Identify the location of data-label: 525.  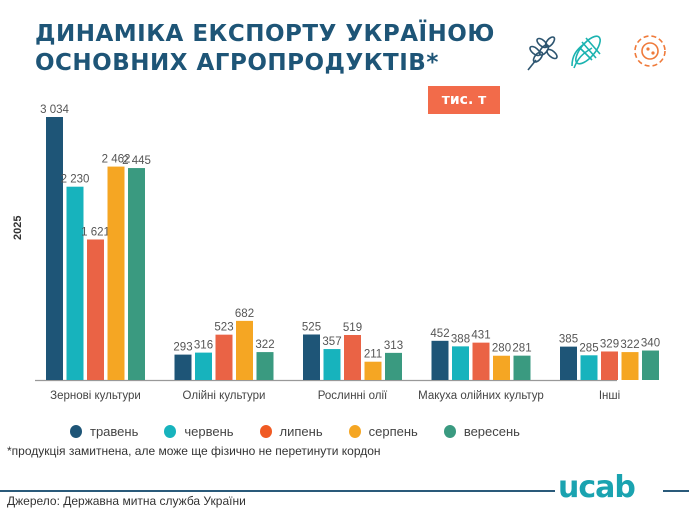
(311, 327).